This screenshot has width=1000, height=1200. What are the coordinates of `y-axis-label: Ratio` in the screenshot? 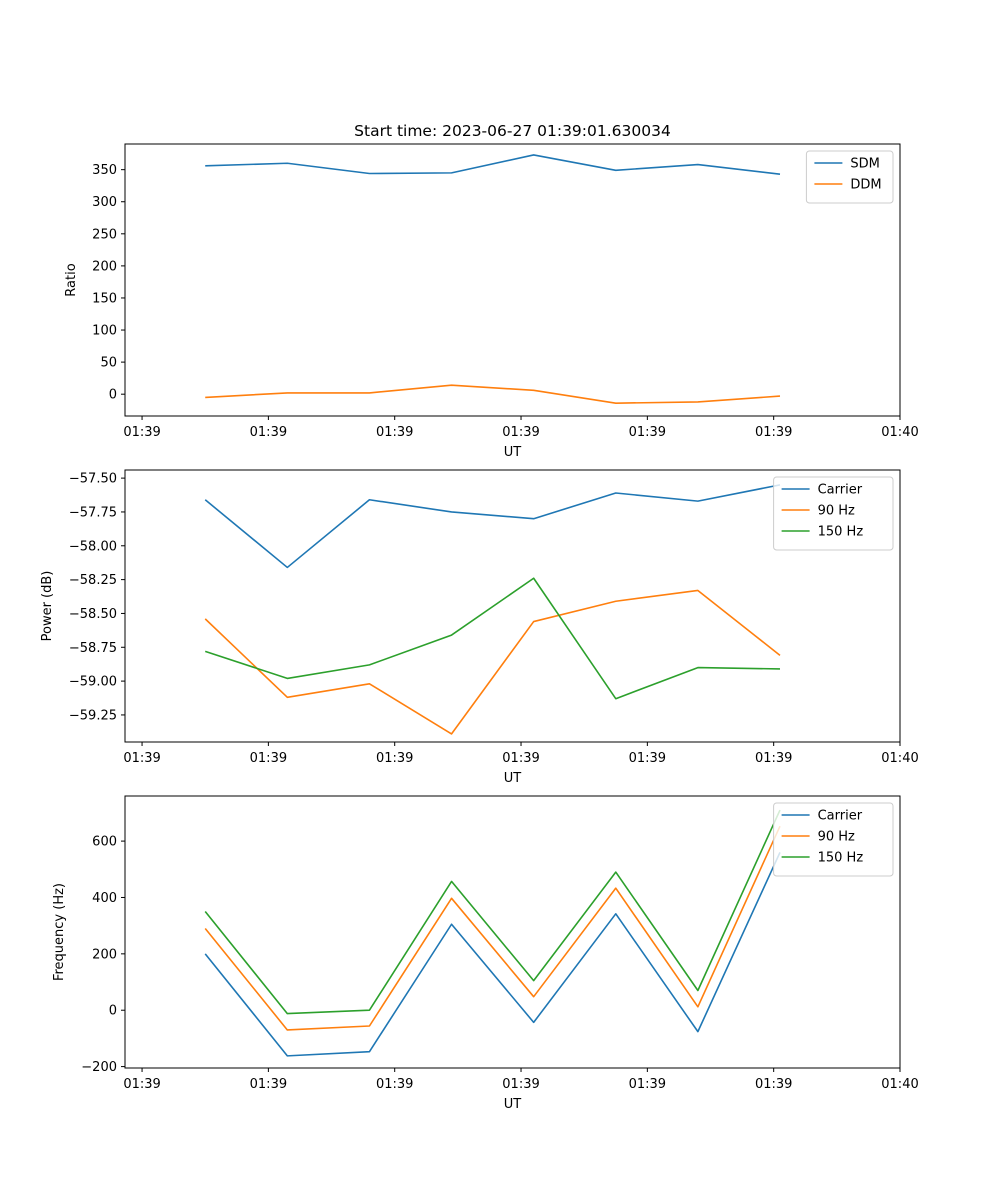 It's located at (71, 279).